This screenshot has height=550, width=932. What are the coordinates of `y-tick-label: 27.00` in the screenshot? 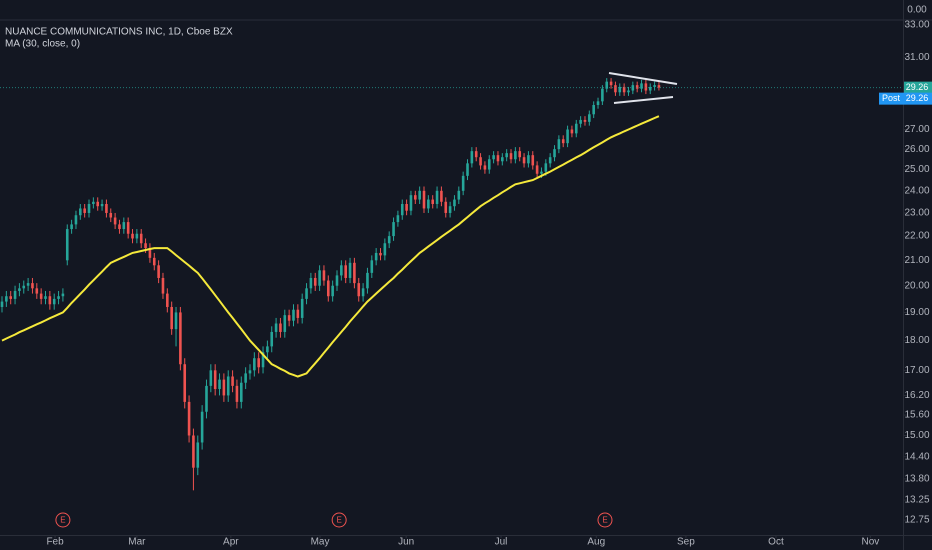 It's located at (916, 129).